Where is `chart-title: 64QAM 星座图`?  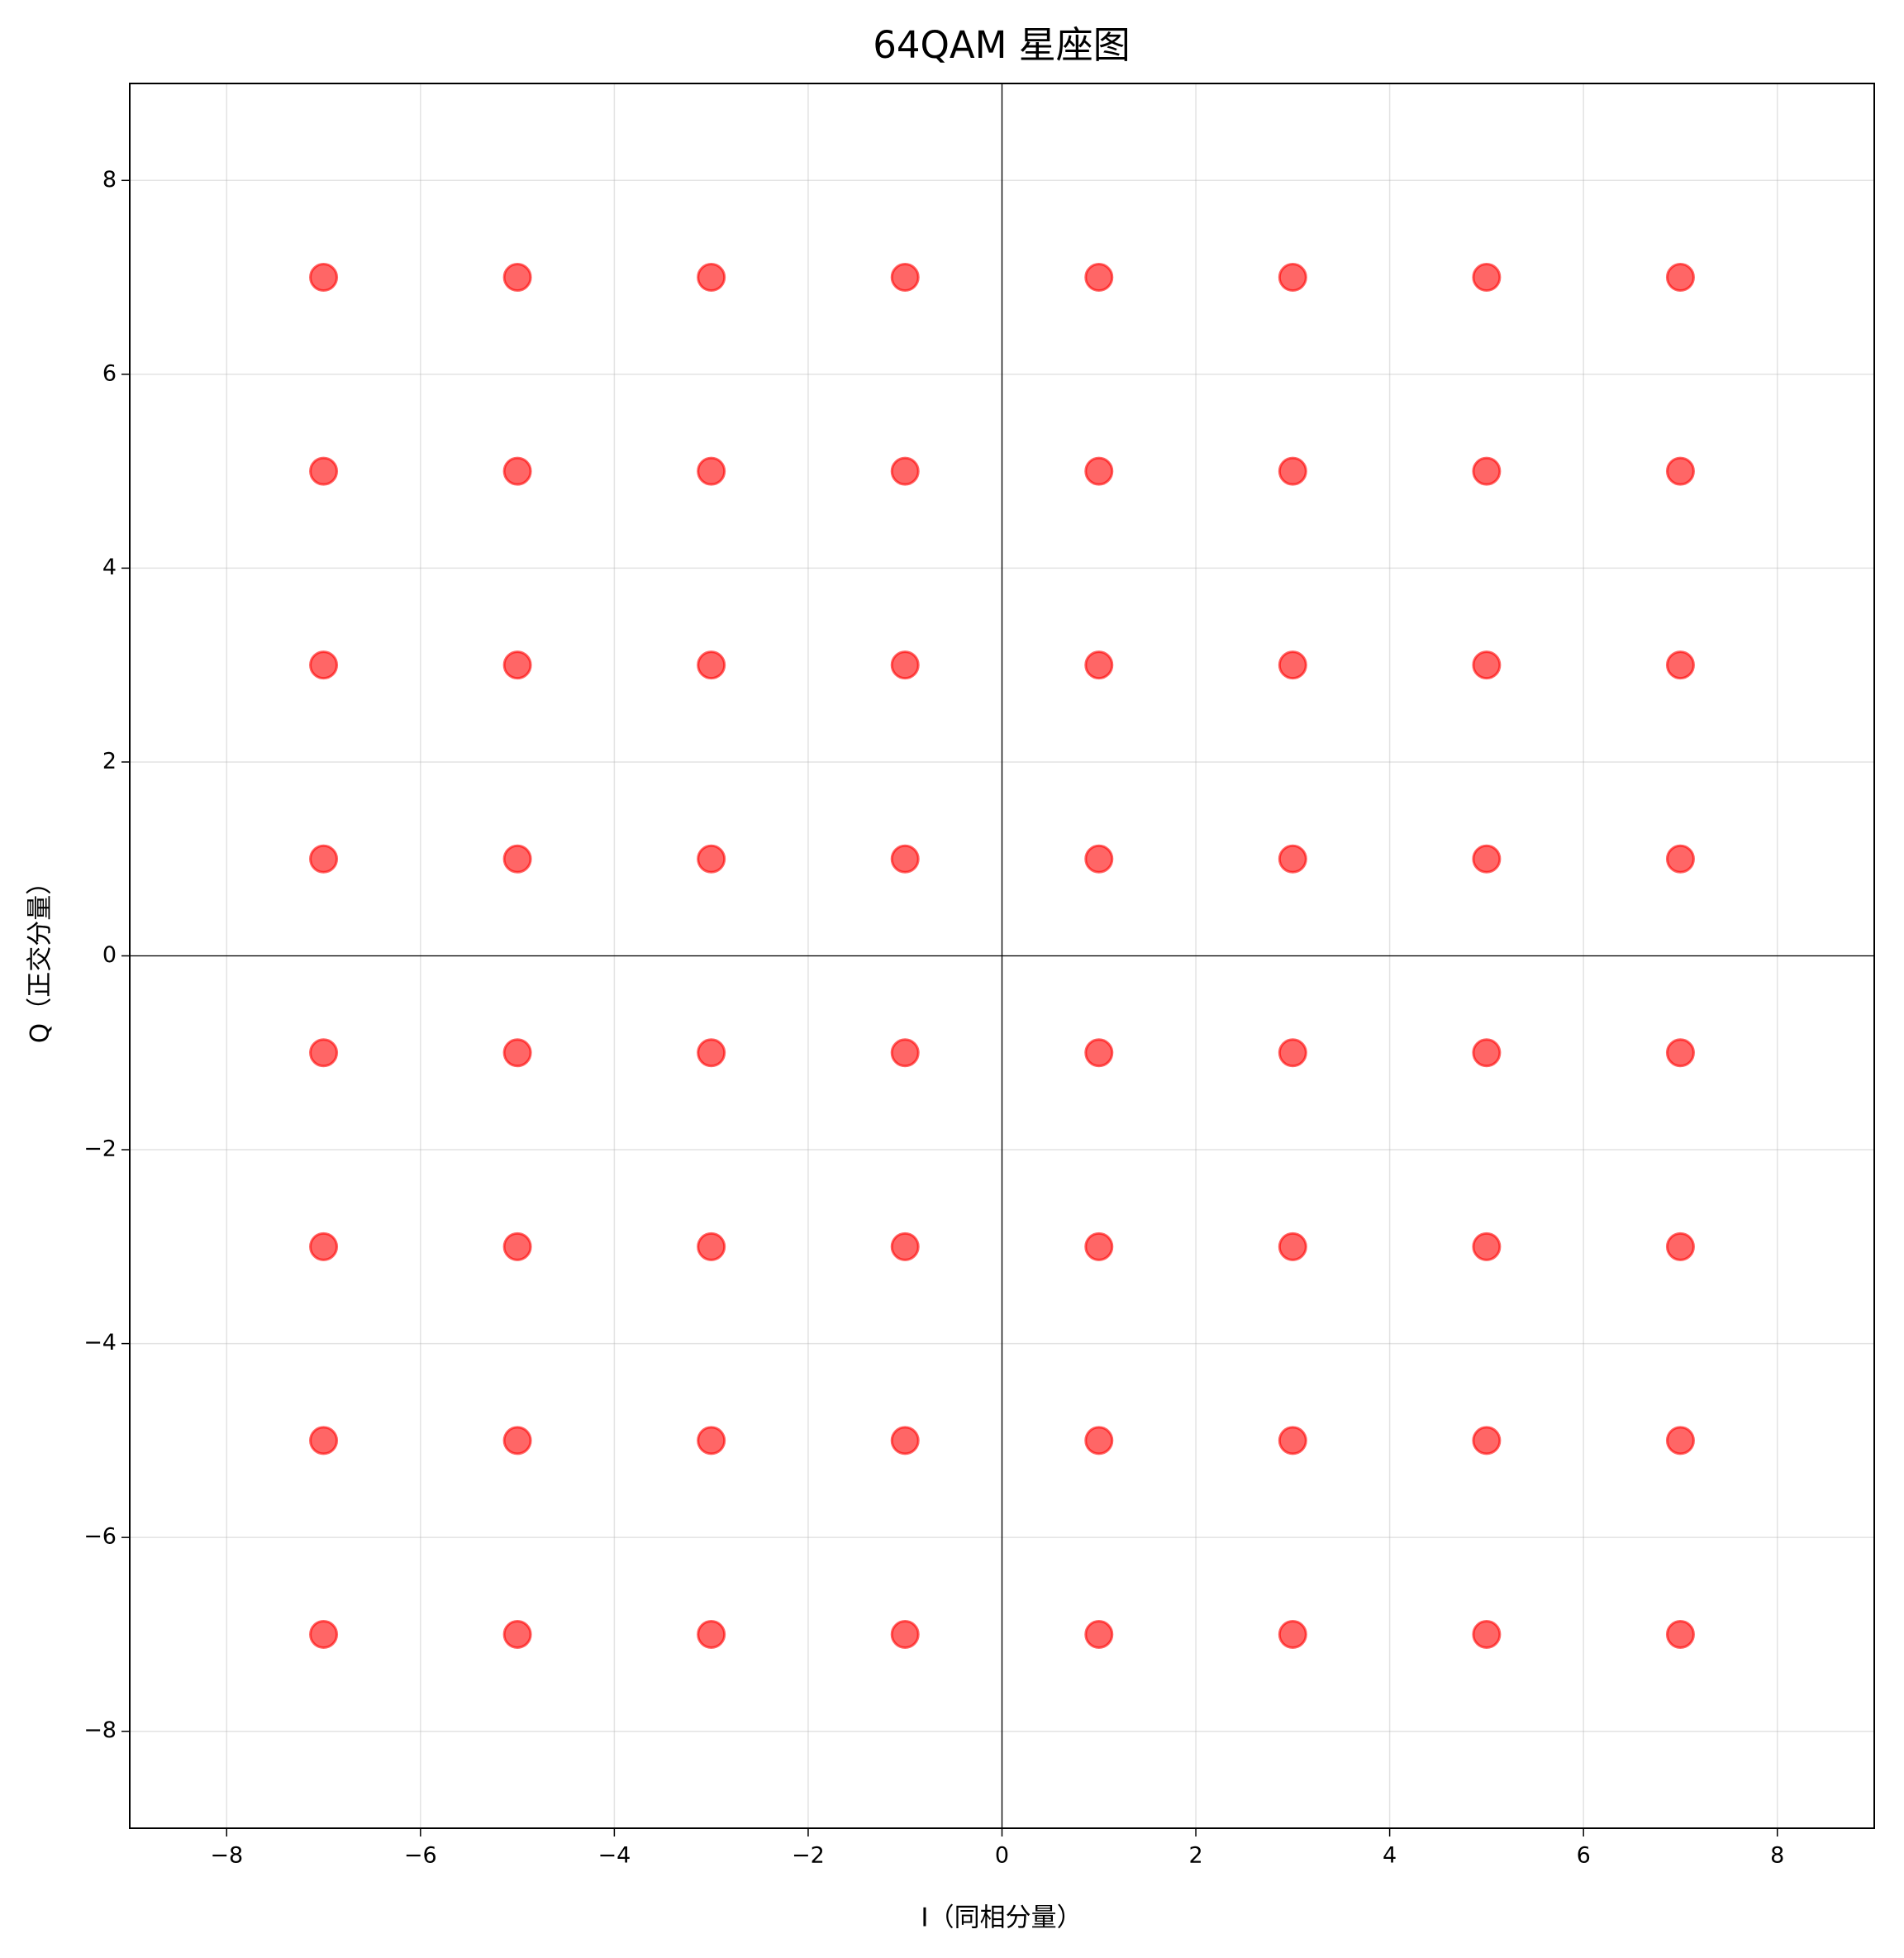 chart-title: 64QAM 星座图 is located at coordinates (1001, 45).